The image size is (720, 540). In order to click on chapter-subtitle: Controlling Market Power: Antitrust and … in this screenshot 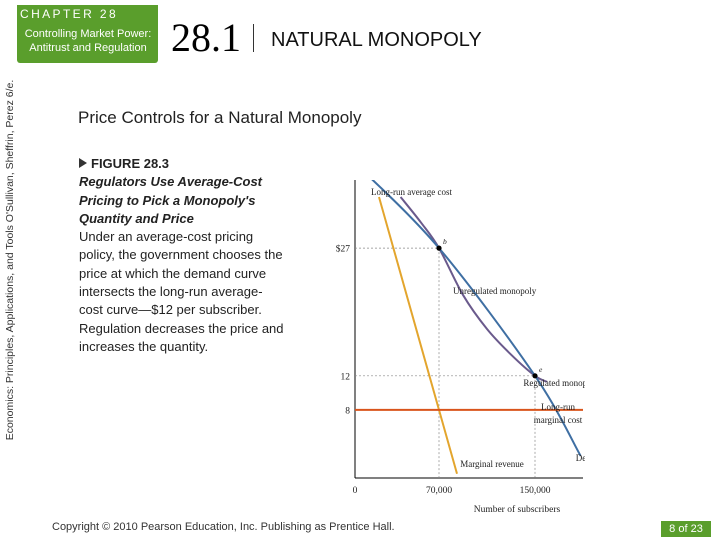, I will do `click(88, 41)`.